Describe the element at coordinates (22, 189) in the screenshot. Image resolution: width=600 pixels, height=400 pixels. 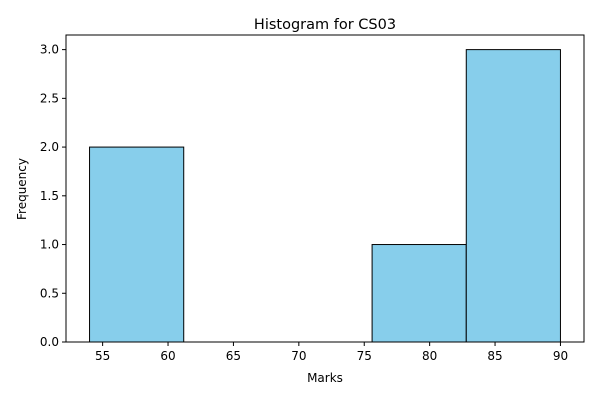
I see `y-axis-label: Frequency` at that location.